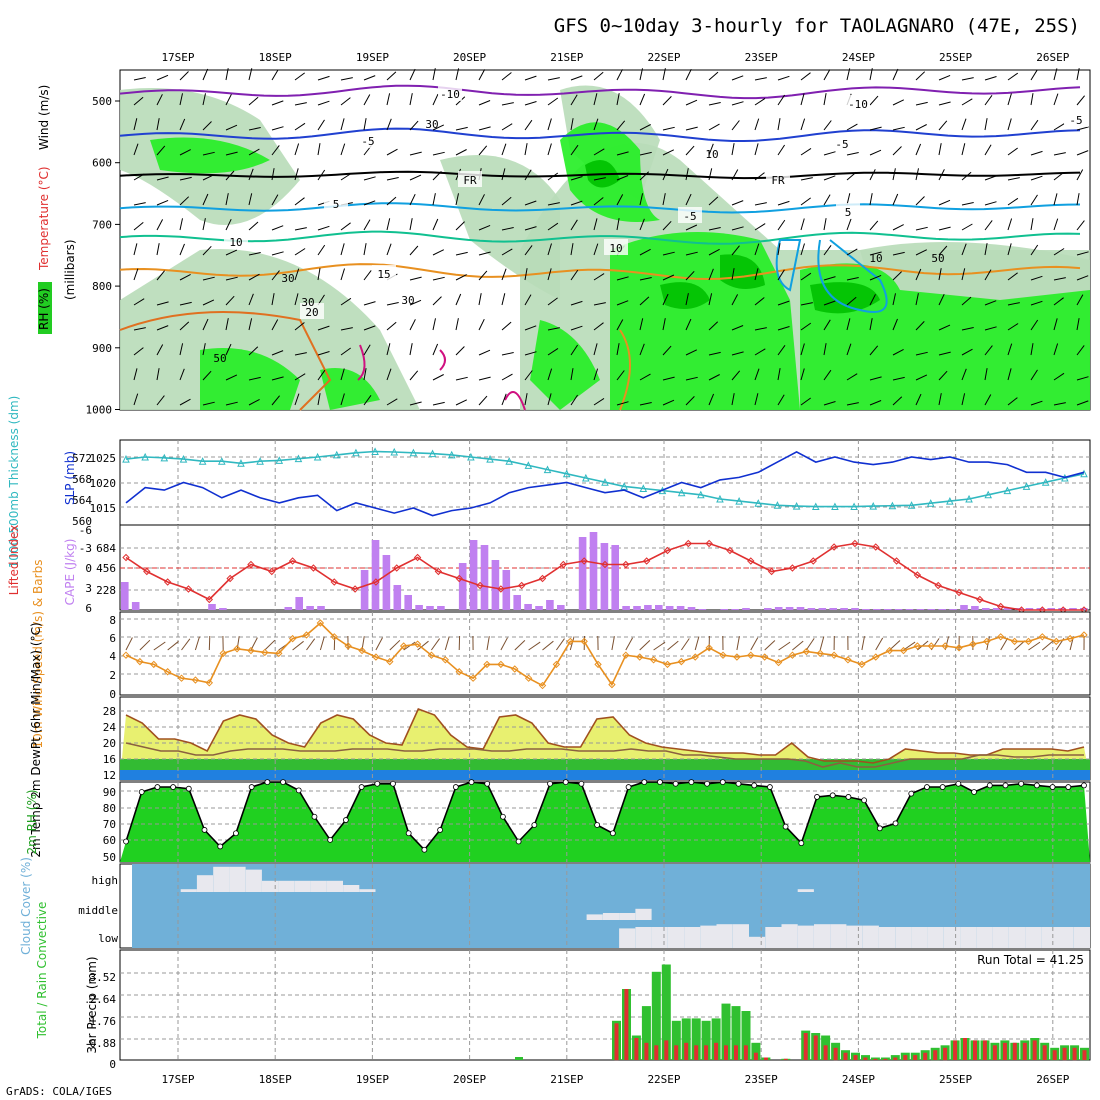  I want to click on temp-ylabel: 2m Temp 2m DewPt (6hr Min/Max) (°C), so click(36, 739).